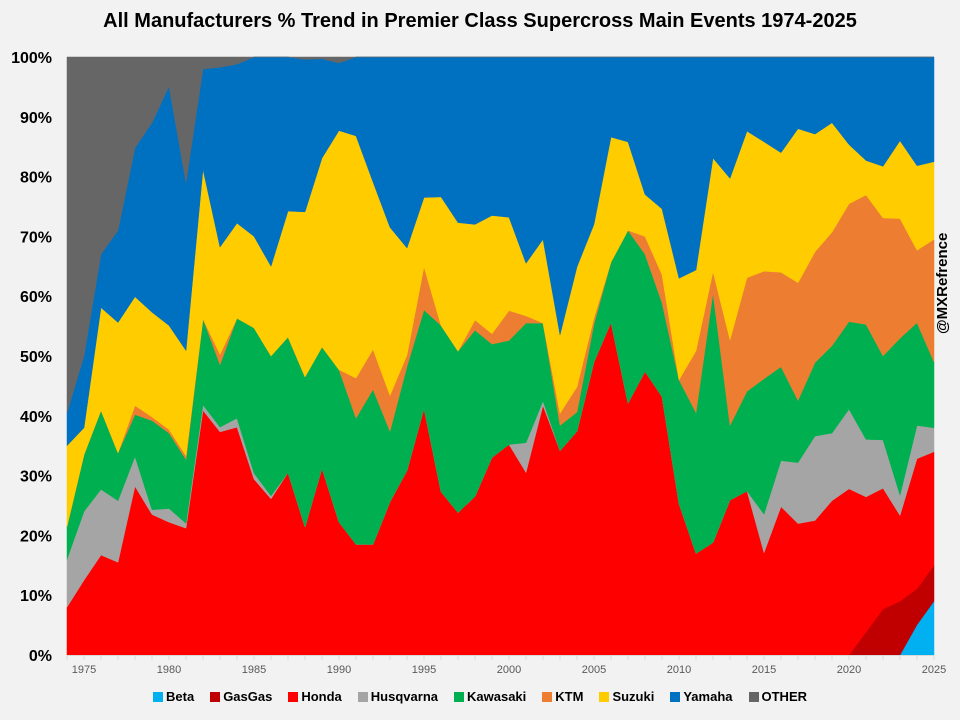 Image resolution: width=960 pixels, height=720 pixels. Describe the element at coordinates (40, 656) in the screenshot. I see `y-tick-label: 0%` at that location.